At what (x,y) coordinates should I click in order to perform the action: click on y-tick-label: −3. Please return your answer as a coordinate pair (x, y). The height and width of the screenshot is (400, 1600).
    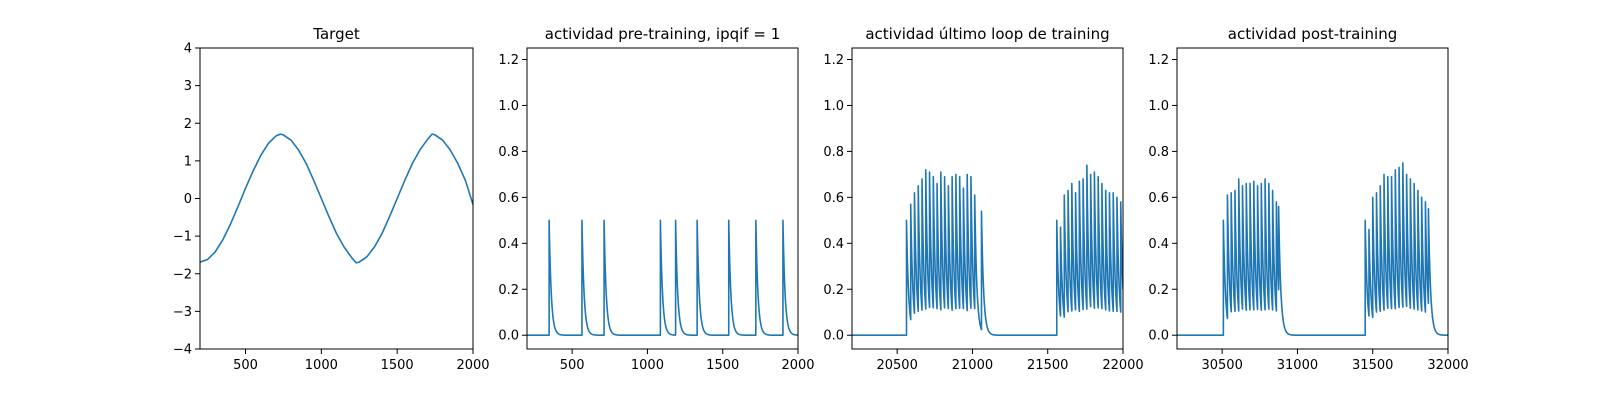
    Looking at the image, I should click on (182, 312).